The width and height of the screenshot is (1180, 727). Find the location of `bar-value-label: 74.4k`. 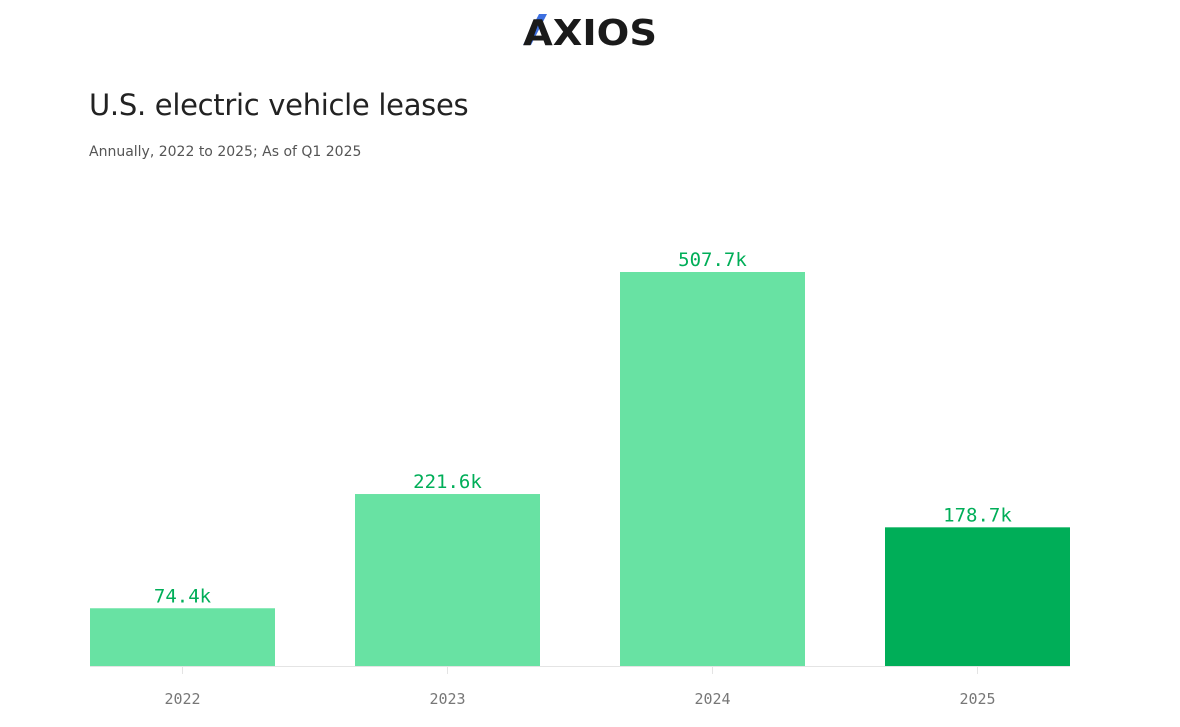

bar-value-label: 74.4k is located at coordinates (183, 596).